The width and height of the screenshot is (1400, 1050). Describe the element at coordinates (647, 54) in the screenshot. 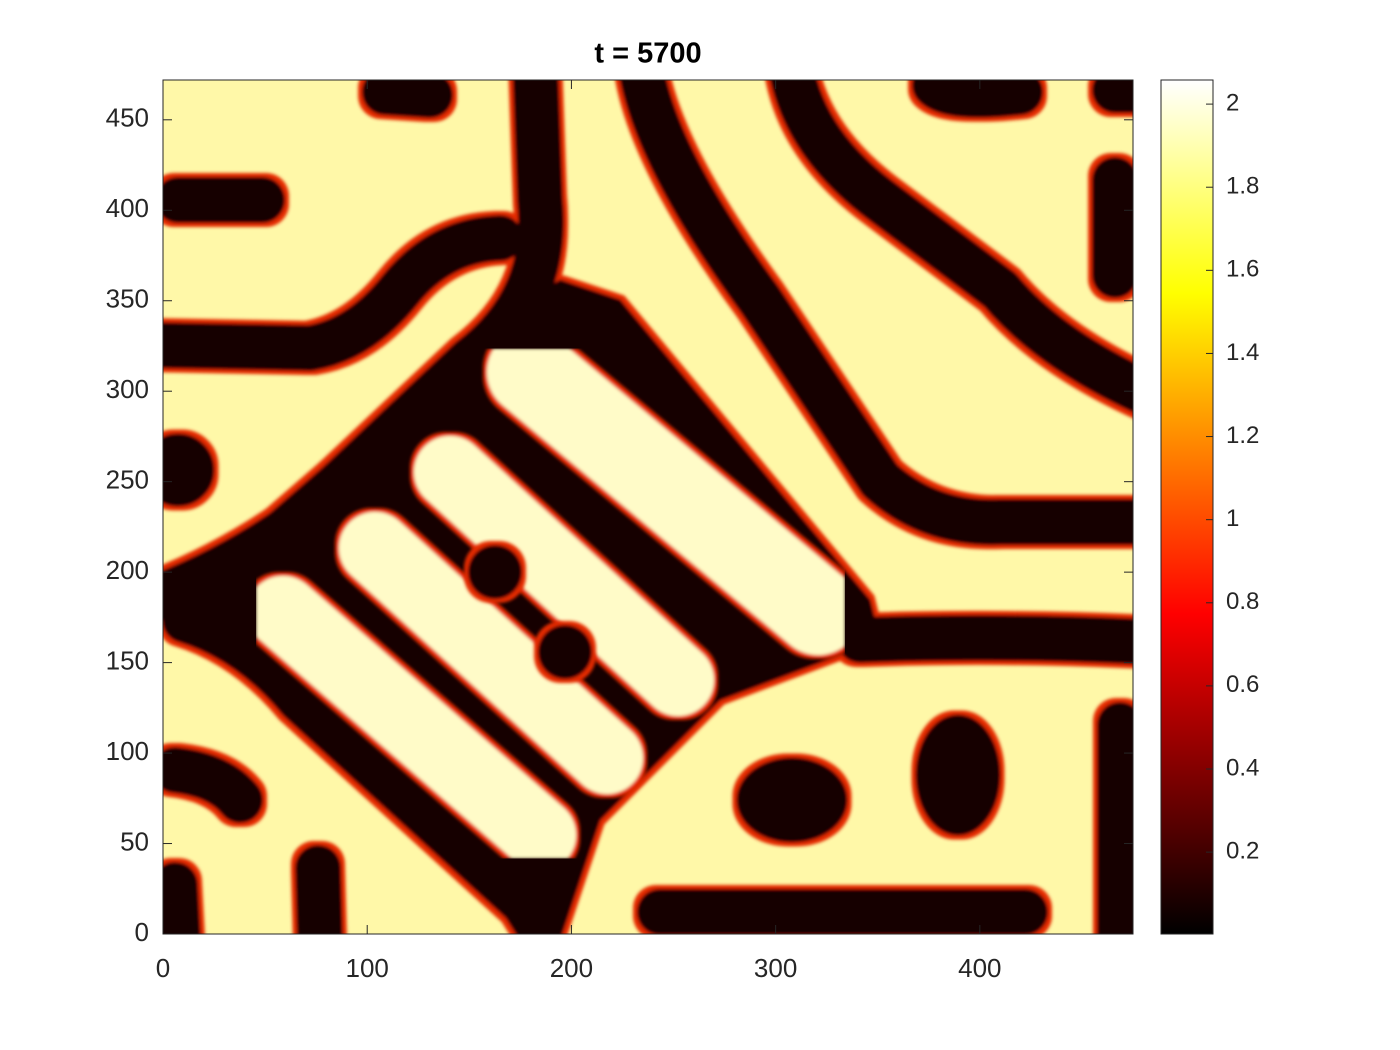

I see `chart-title: t = 5700` at that location.